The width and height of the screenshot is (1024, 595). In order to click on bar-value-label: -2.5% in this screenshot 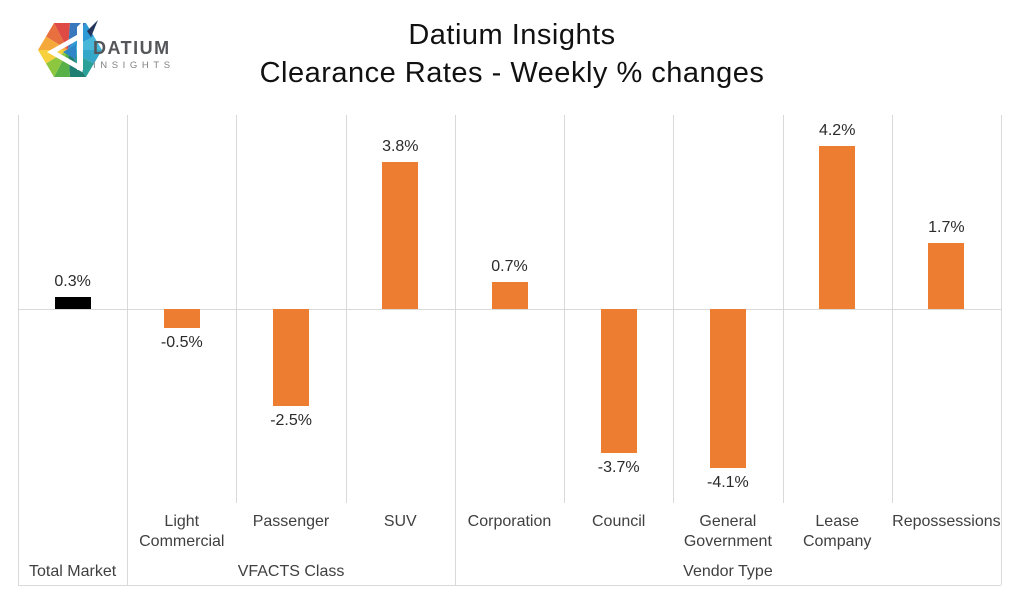, I will do `click(291, 420)`.